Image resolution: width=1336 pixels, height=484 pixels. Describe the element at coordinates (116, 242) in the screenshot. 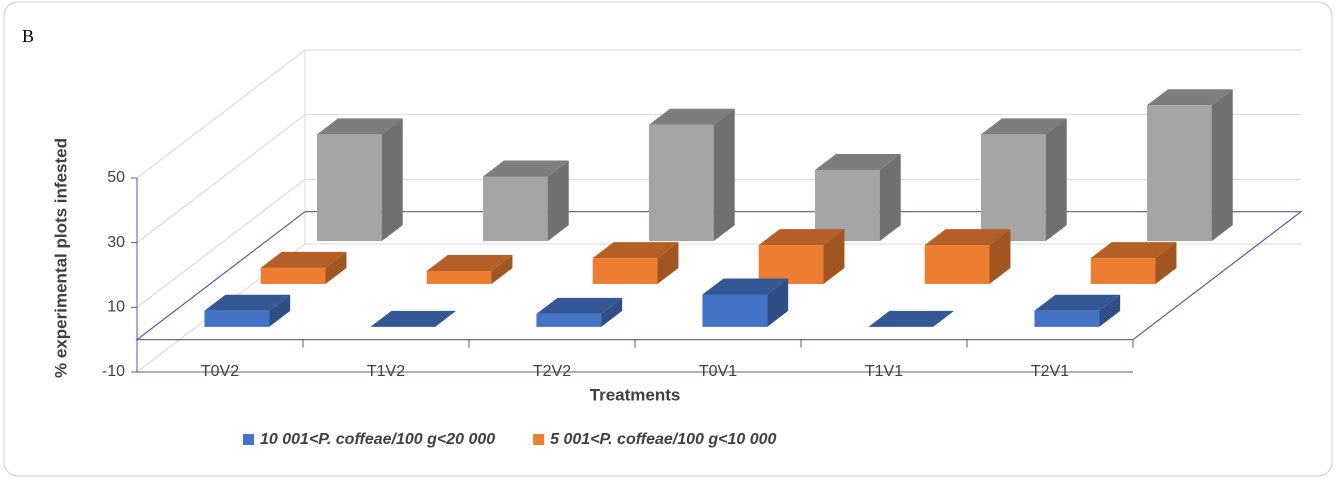

I see `y-tick-label: 30` at that location.